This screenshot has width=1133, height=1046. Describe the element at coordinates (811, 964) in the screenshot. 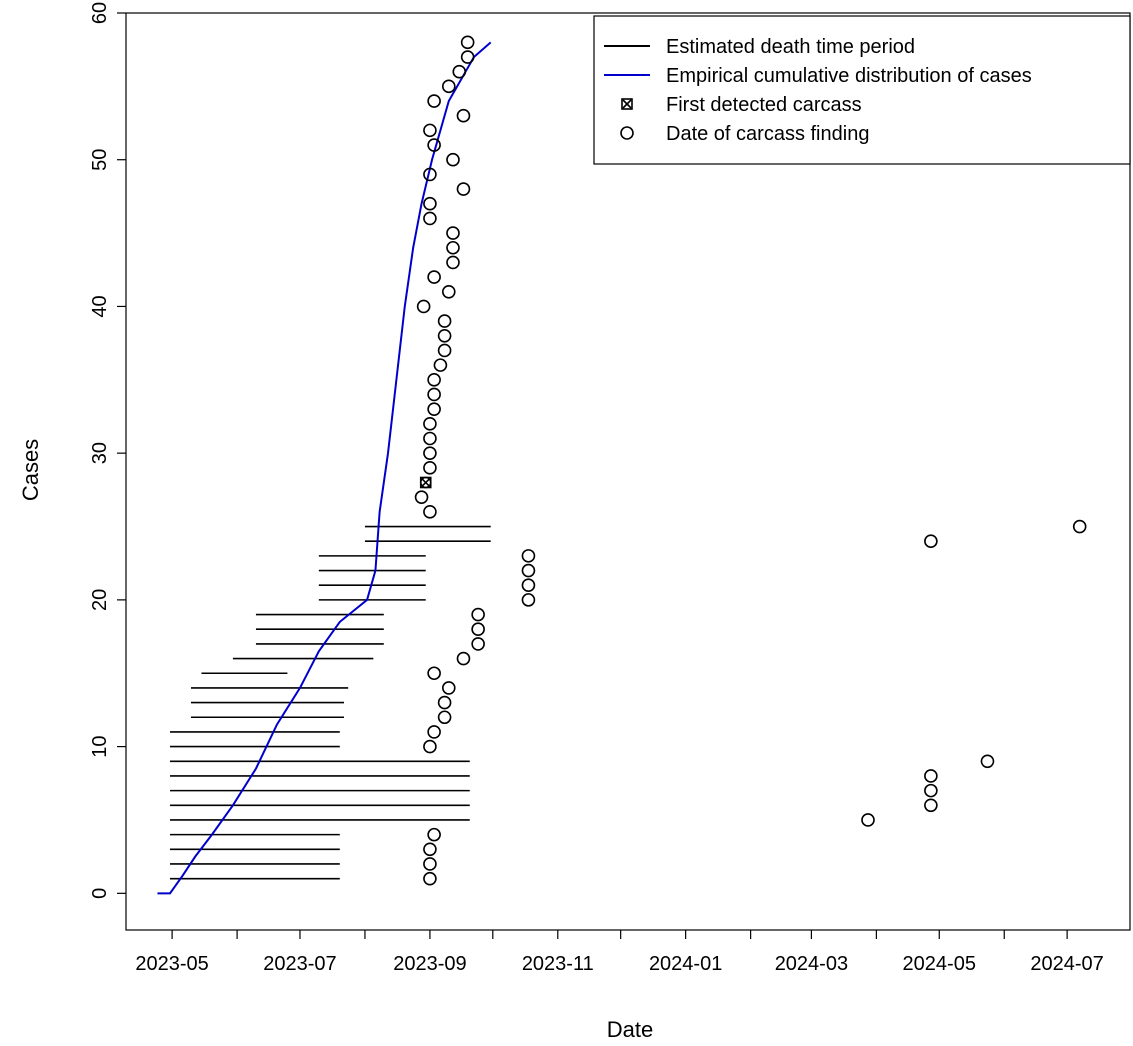

I see `x-tick-label: 2024-03` at that location.